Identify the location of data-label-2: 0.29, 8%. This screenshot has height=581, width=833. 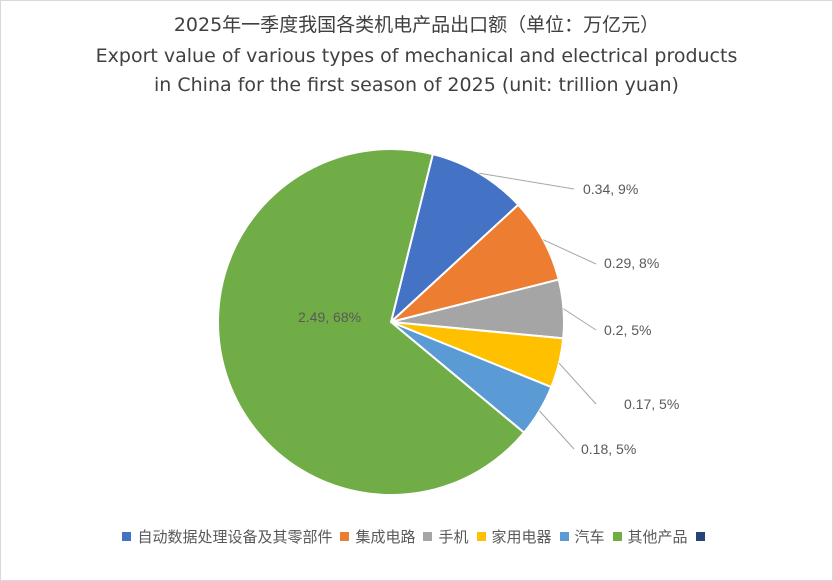
(631, 263).